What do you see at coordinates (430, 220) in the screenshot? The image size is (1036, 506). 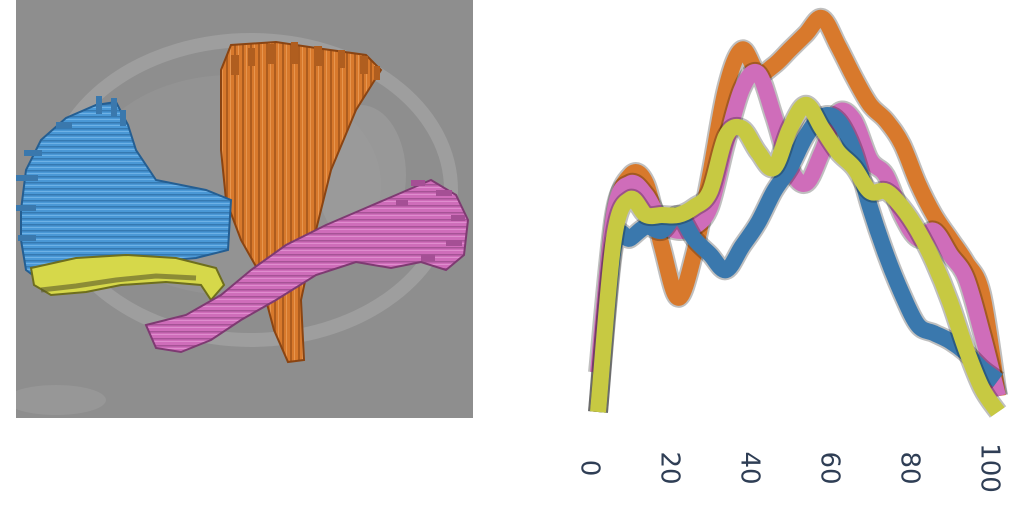 I see `pink-tract-fiber-tips` at bounding box center [430, 220].